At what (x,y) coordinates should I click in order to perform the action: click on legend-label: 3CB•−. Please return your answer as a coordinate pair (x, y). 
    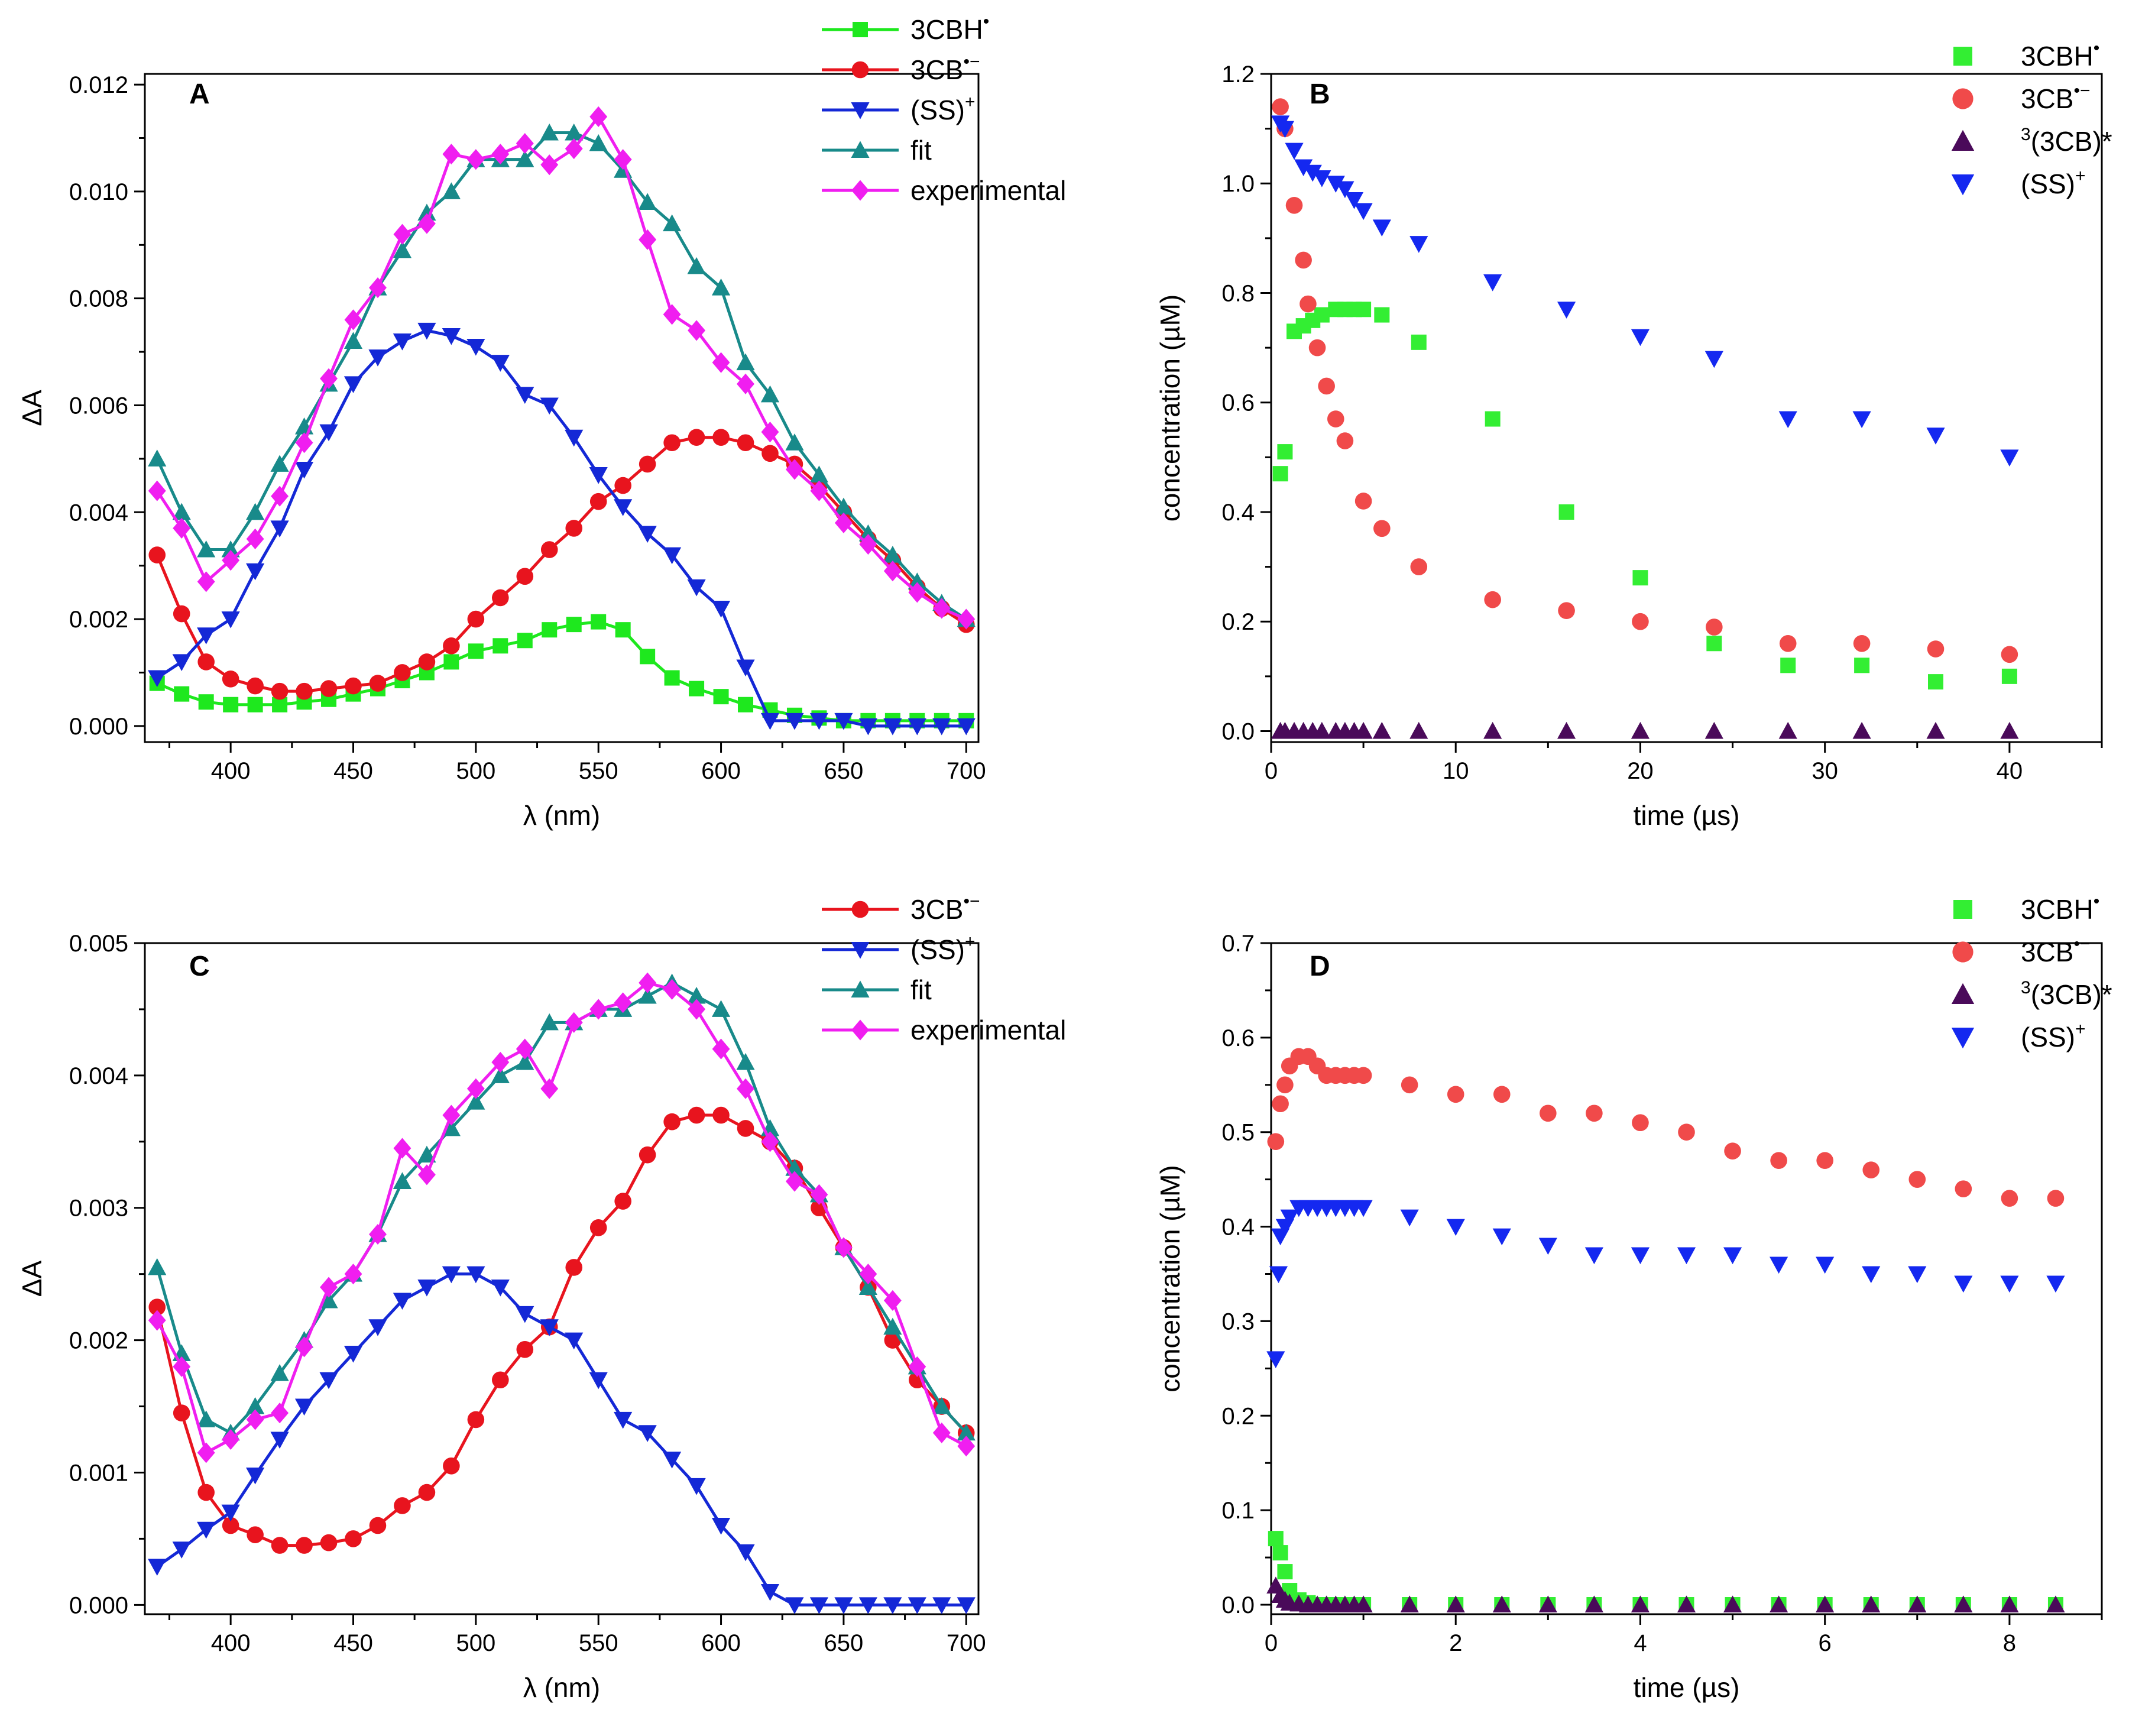
    Looking at the image, I should click on (2056, 950).